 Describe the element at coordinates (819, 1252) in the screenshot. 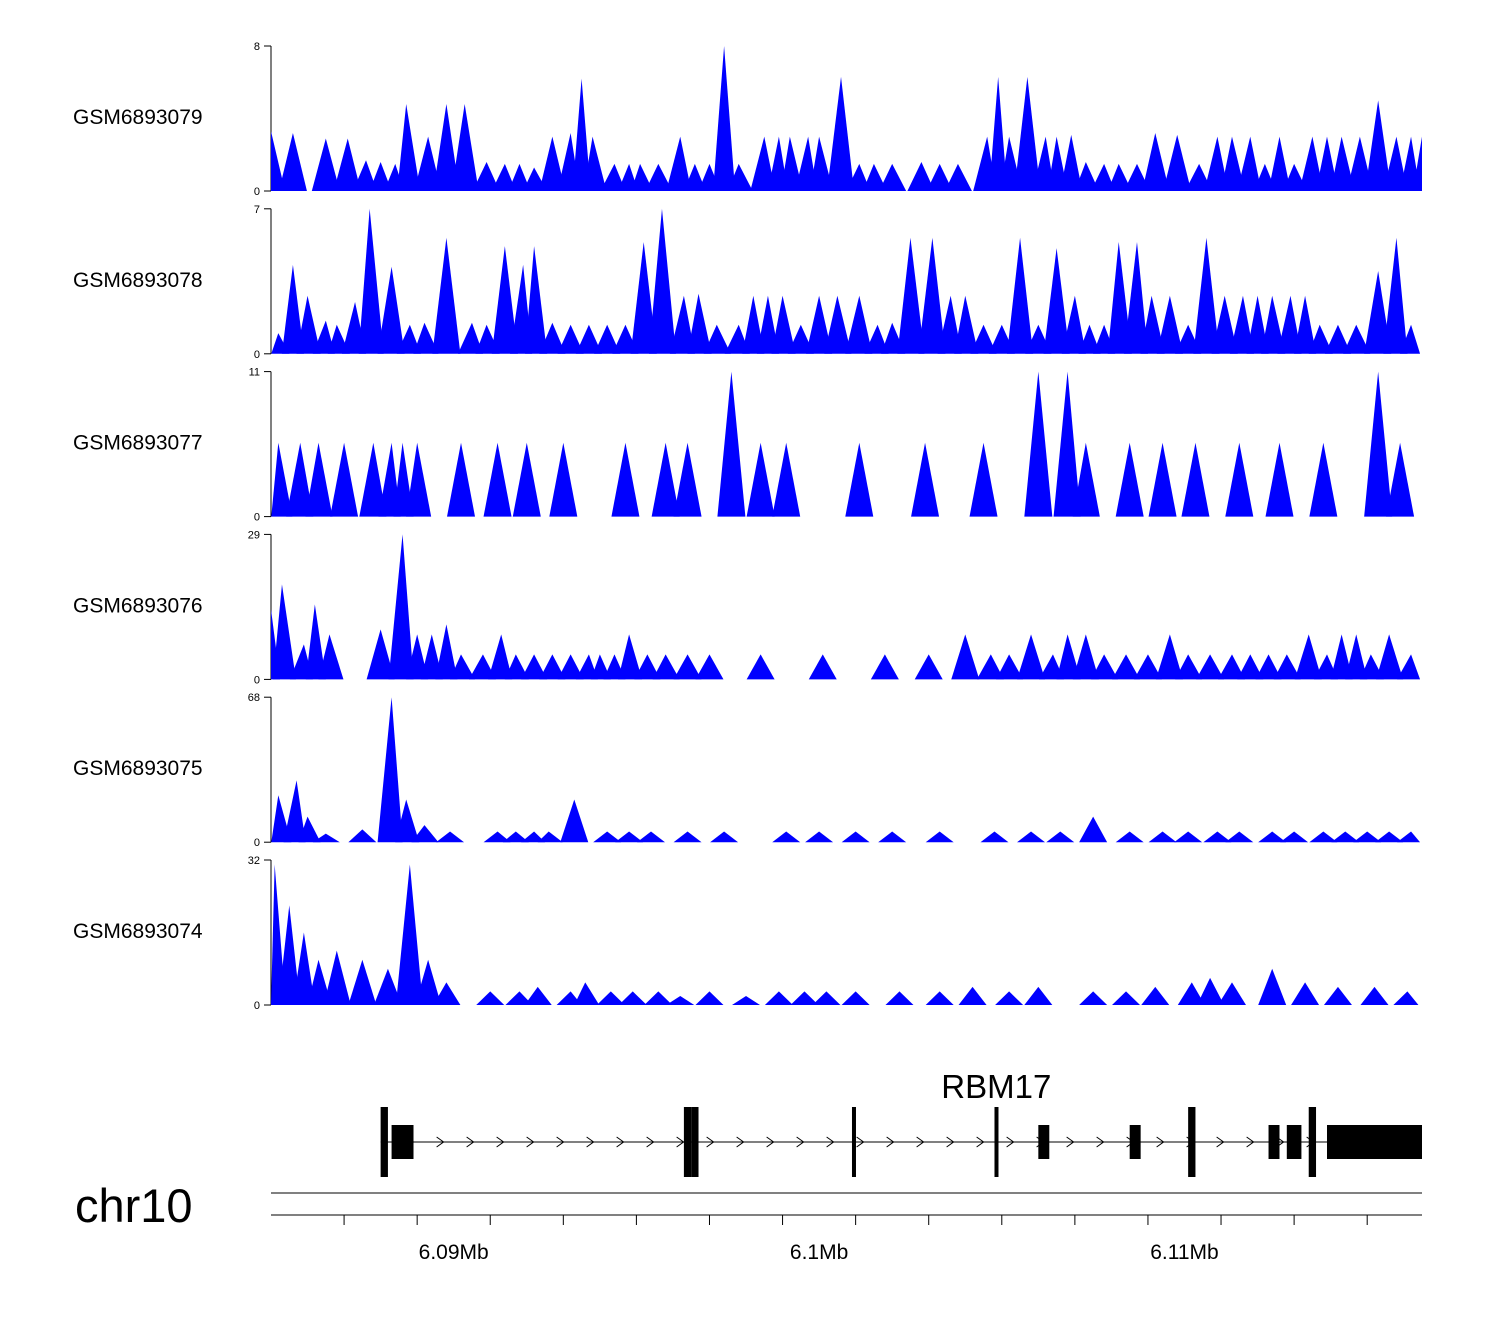

I see `axis-tick-label: 6.1Mb` at that location.